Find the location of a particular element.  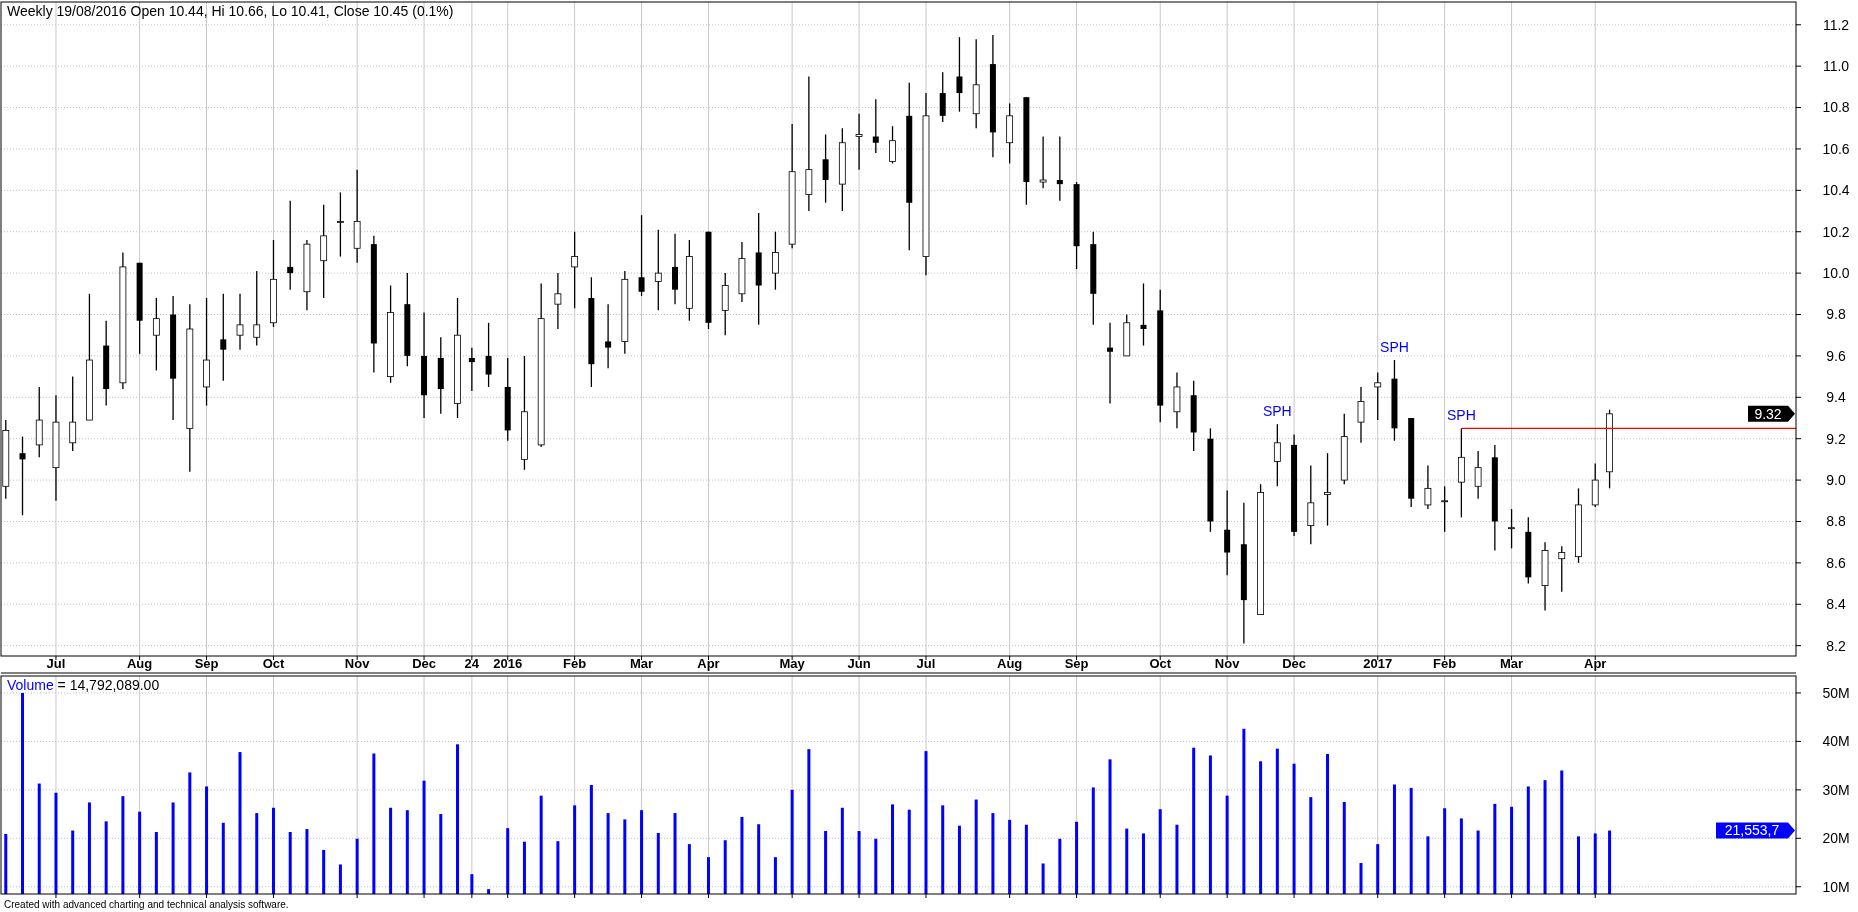

y-tick-label: 10.2 is located at coordinates (1836, 231).